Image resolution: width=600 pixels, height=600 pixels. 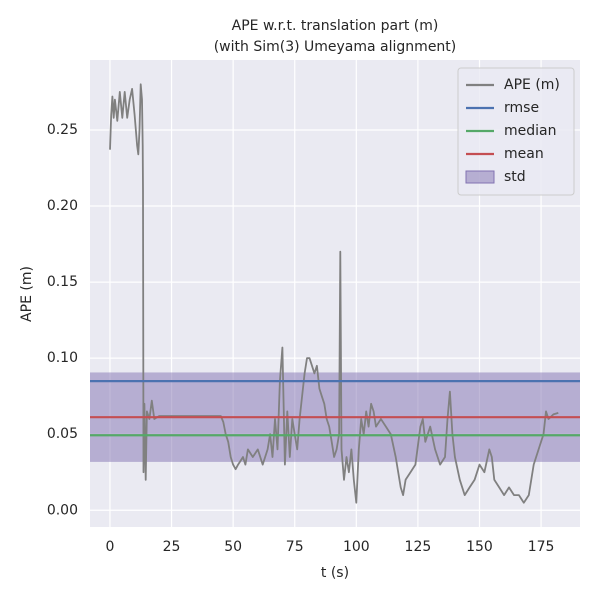 What do you see at coordinates (480, 177) in the screenshot?
I see `legend-swatch` at bounding box center [480, 177].